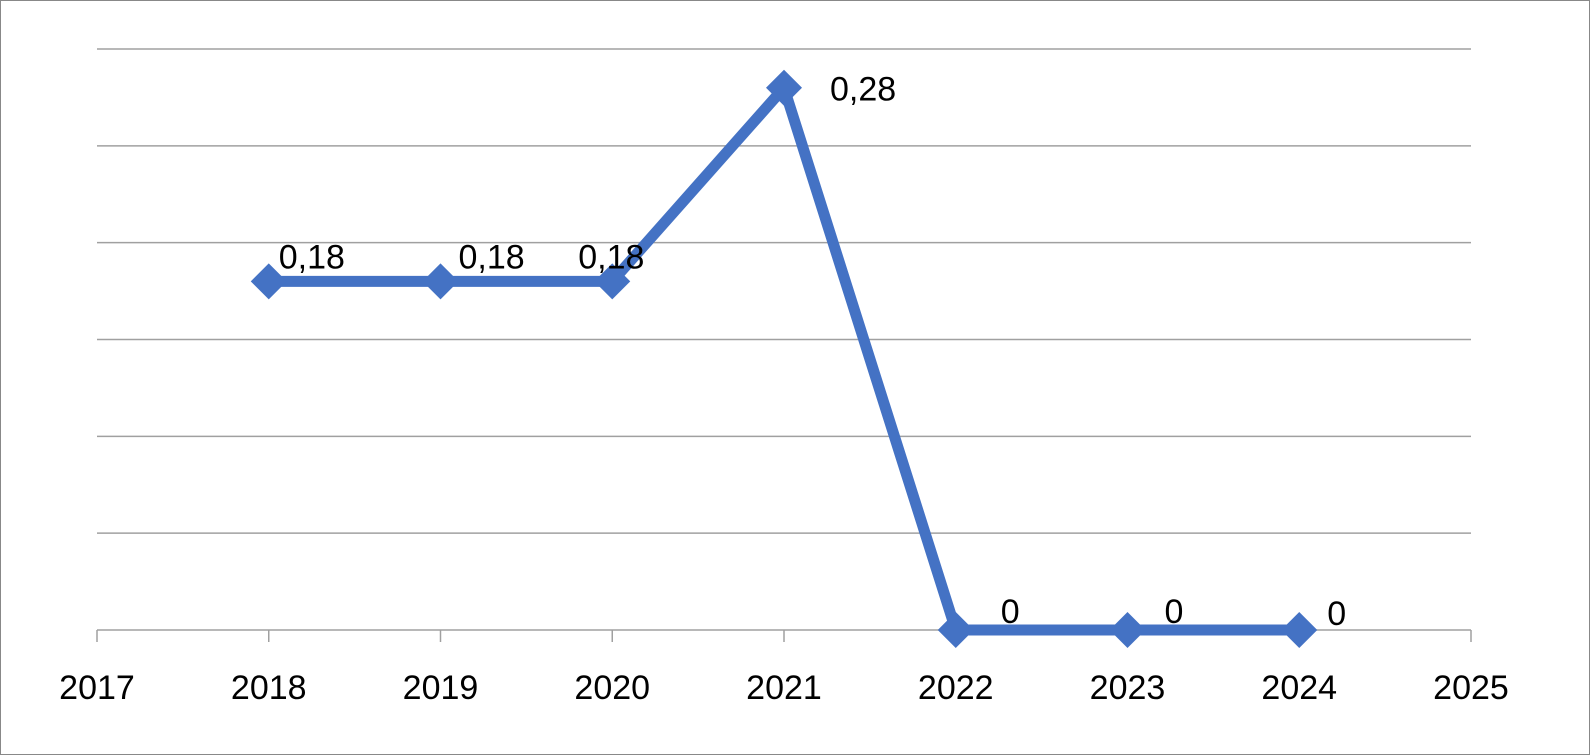 The height and width of the screenshot is (755, 1590). What do you see at coordinates (441, 688) in the screenshot?
I see `x-tick-label: 2019` at bounding box center [441, 688].